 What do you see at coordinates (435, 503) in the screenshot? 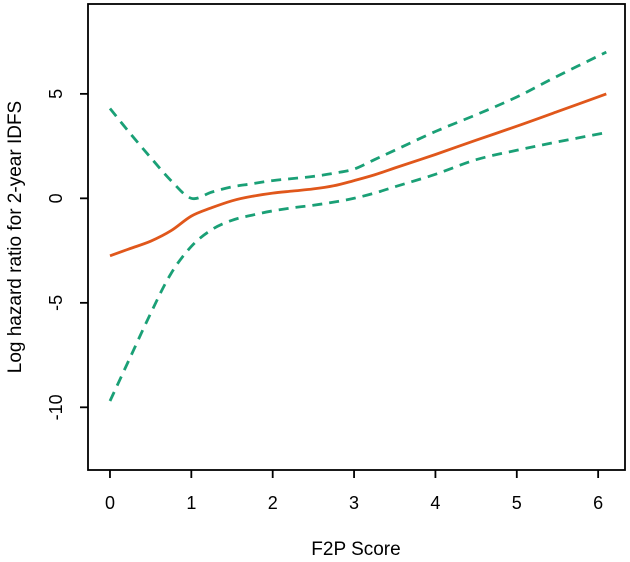
I see `x-tick-label: 4` at bounding box center [435, 503].